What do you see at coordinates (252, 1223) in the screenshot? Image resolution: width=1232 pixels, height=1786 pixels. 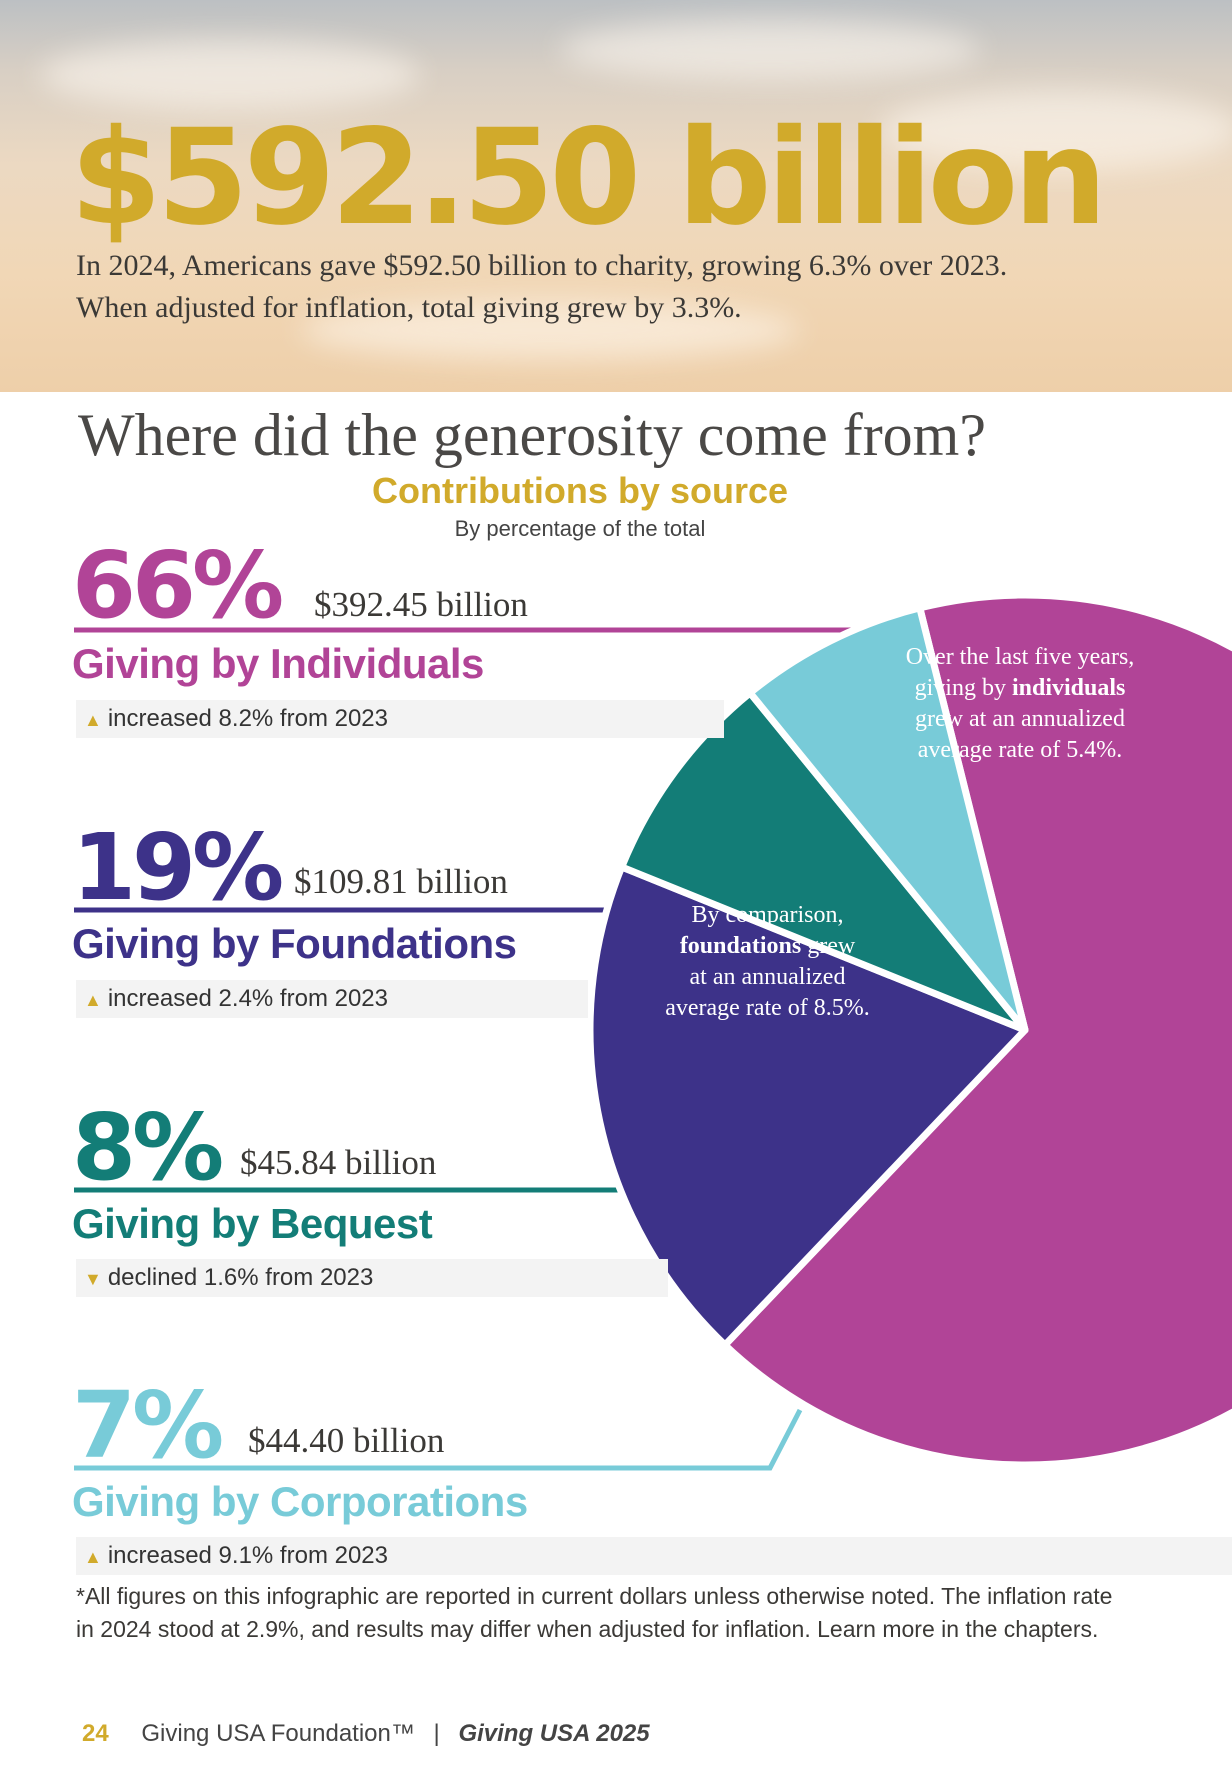 I see `bequest-label: Giving by Bequest` at bounding box center [252, 1223].